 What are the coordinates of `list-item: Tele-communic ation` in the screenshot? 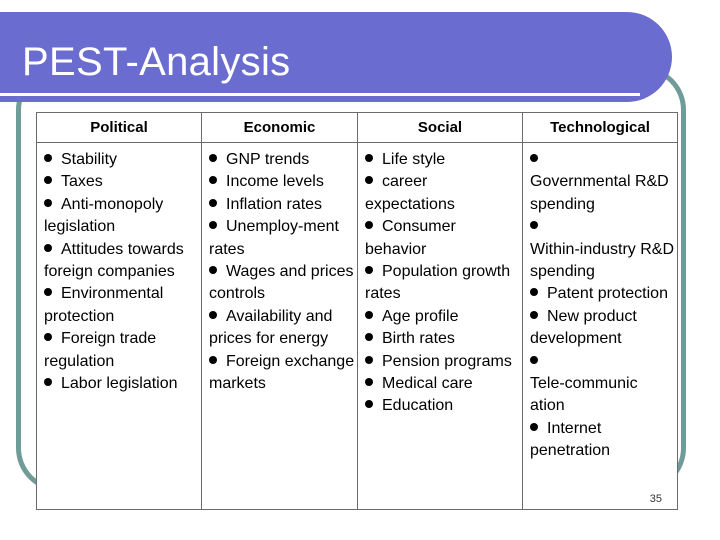 It's located at (602, 384).